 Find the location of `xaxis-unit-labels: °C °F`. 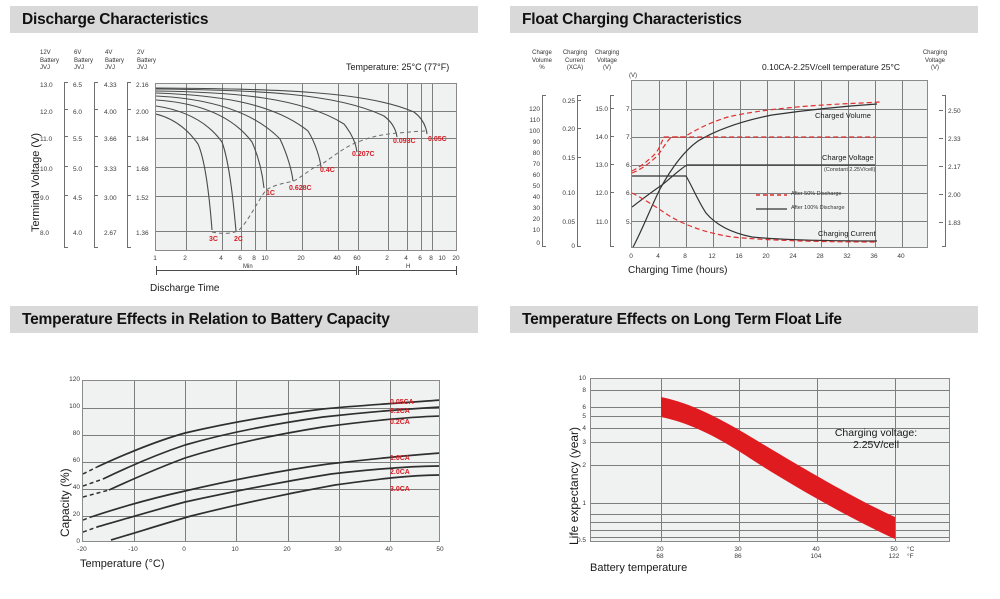

xaxis-unit-labels: °C °F is located at coordinates (910, 553).